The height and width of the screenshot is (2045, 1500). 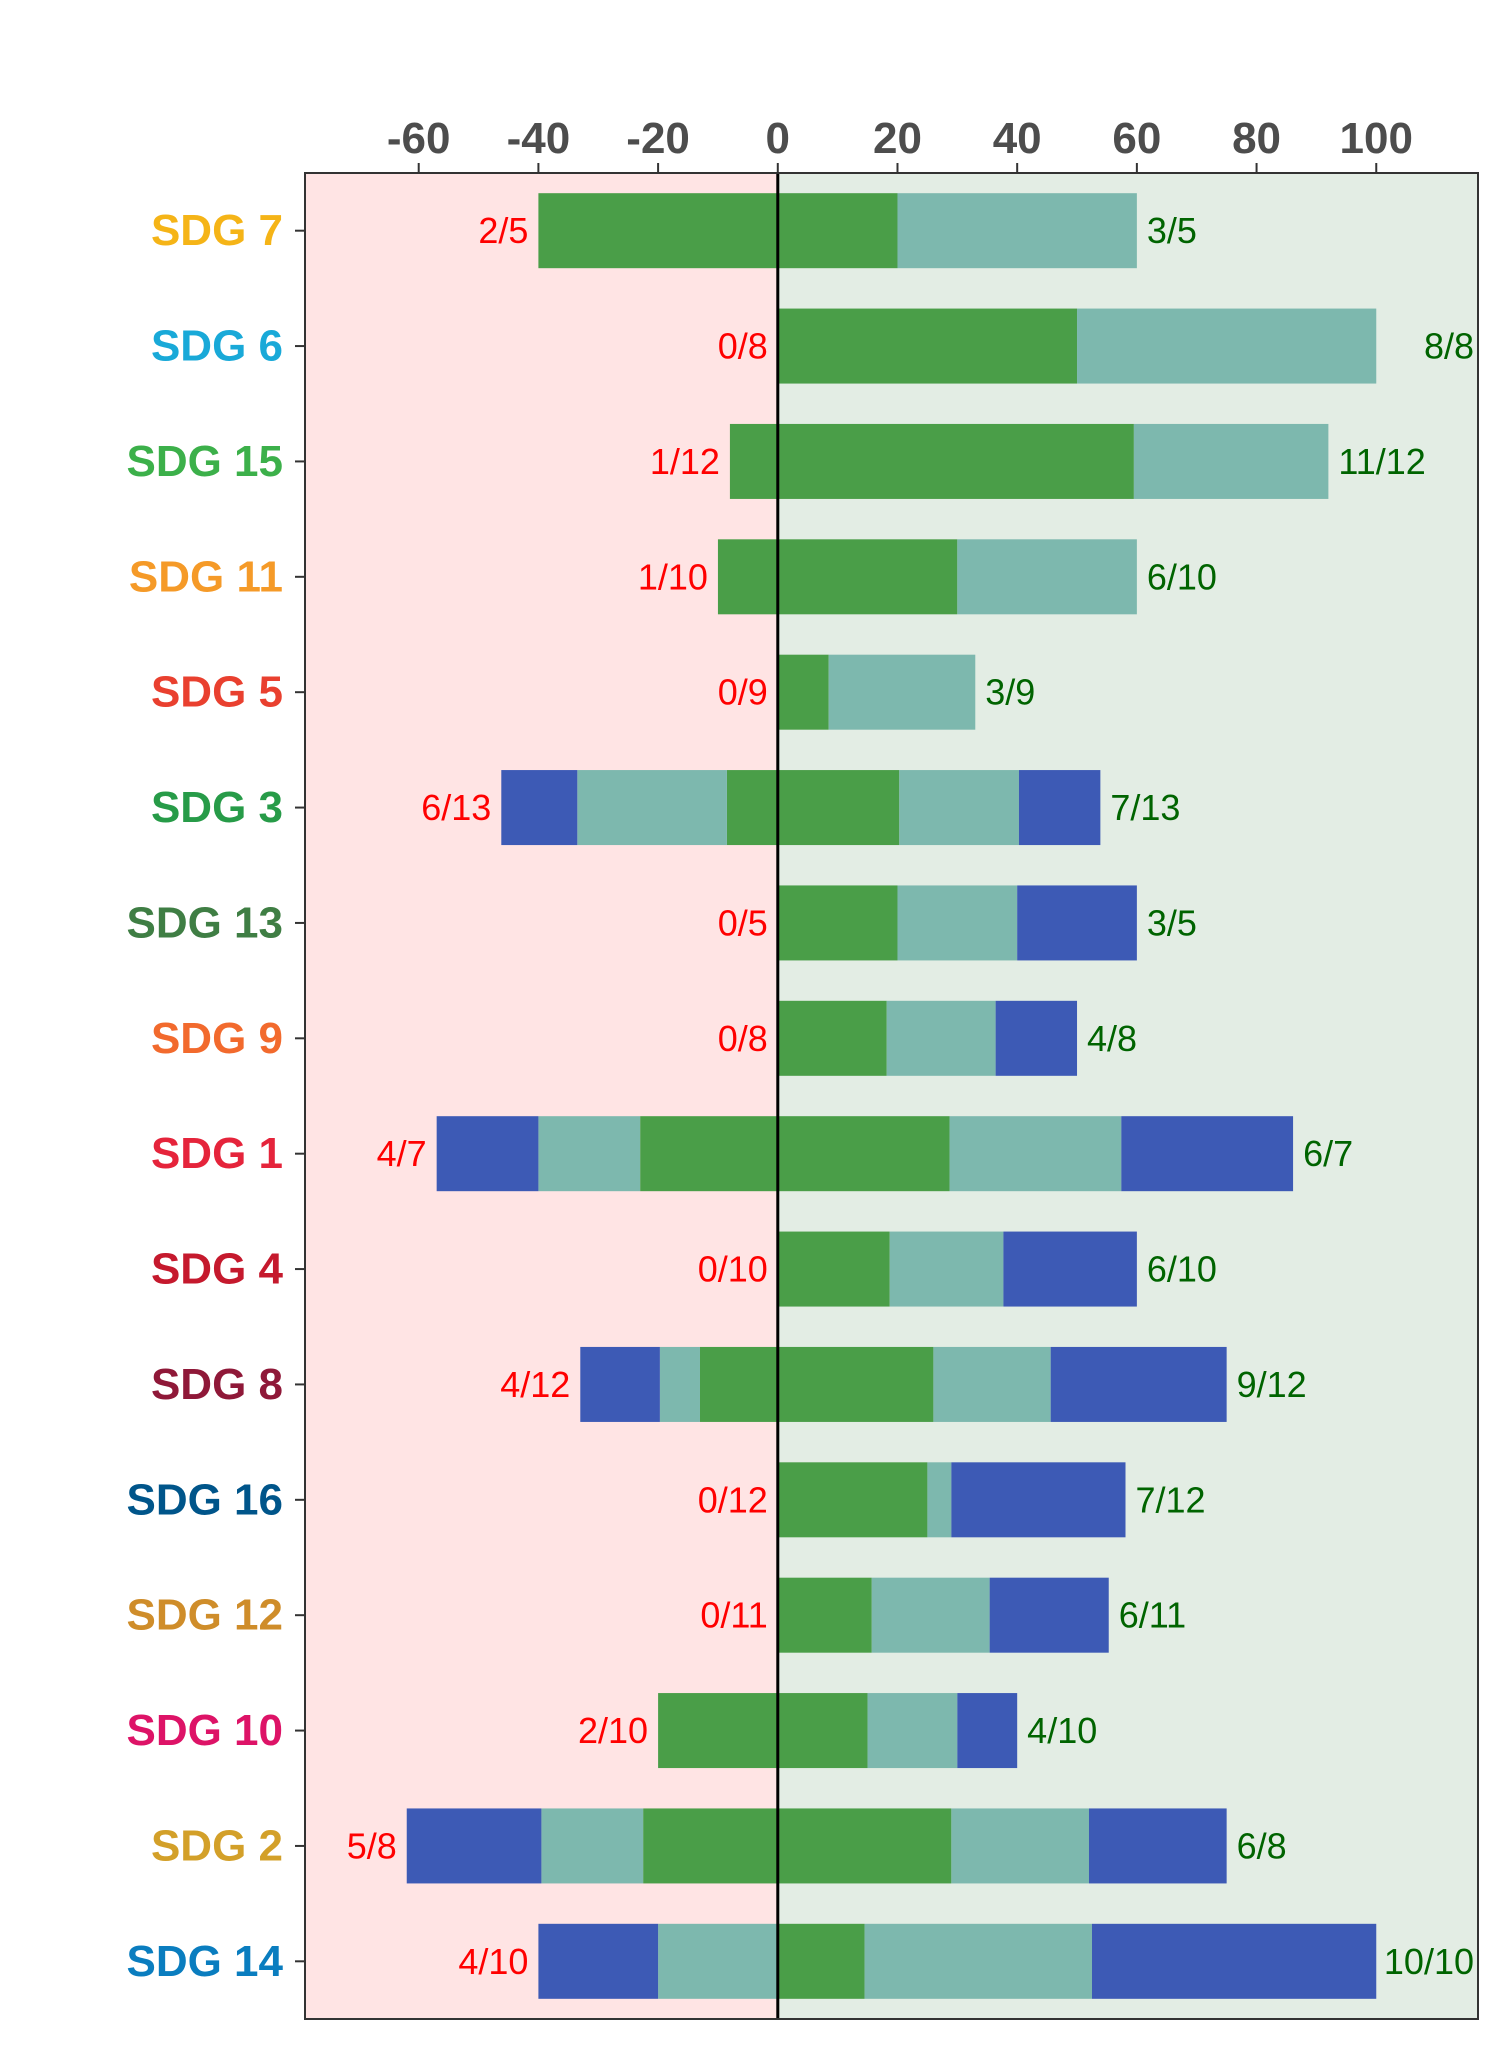 I want to click on y-tick-label: SDG 2, so click(x=217, y=1845).